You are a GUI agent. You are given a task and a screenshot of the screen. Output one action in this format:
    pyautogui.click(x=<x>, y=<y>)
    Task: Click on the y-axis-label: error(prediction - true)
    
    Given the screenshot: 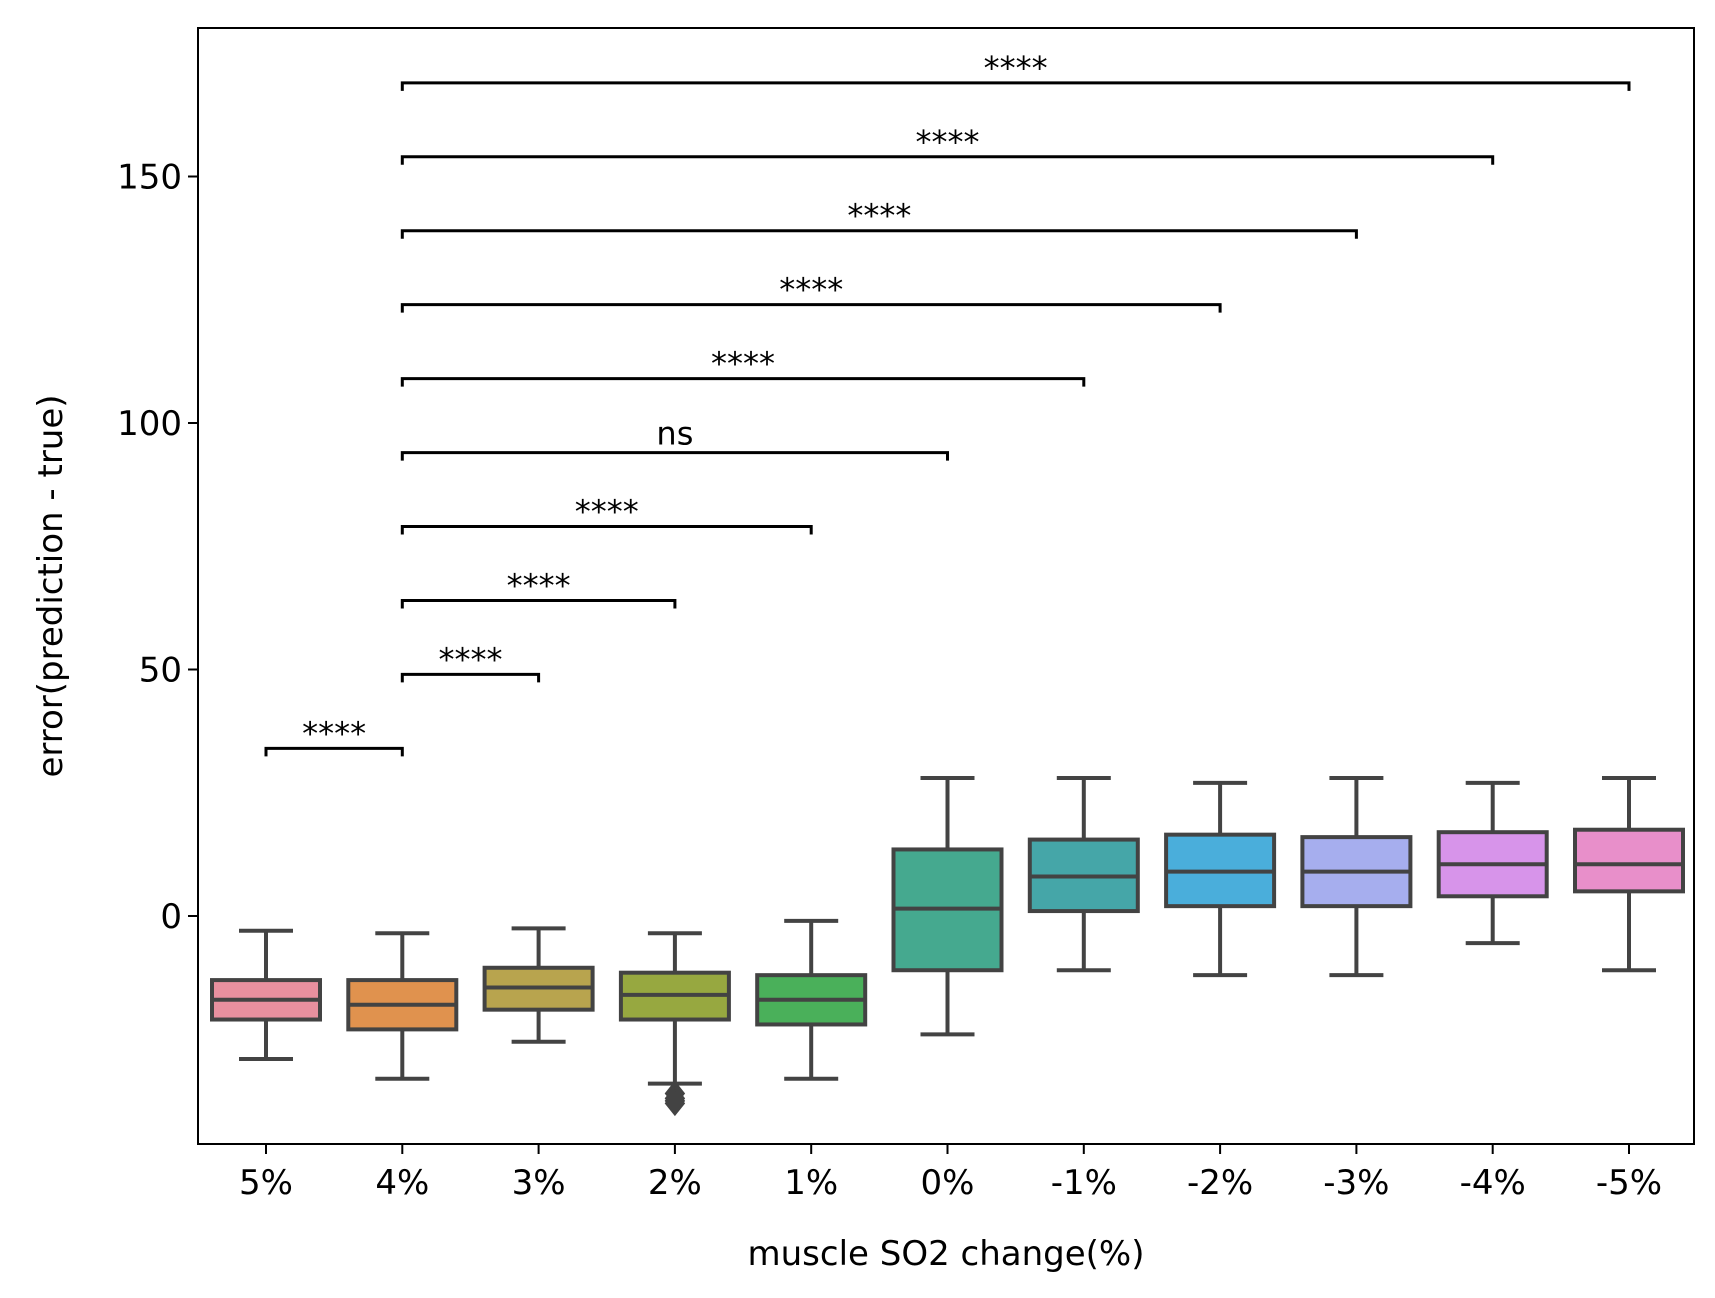 What is the action you would take?
    pyautogui.click(x=51, y=585)
    